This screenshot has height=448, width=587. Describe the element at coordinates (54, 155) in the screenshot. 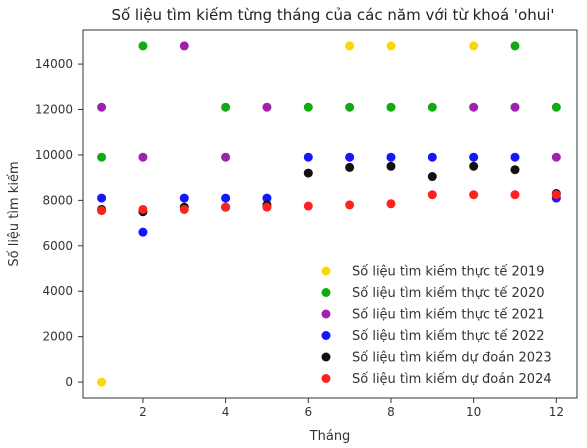

I see `y-tick-label: 10000` at that location.